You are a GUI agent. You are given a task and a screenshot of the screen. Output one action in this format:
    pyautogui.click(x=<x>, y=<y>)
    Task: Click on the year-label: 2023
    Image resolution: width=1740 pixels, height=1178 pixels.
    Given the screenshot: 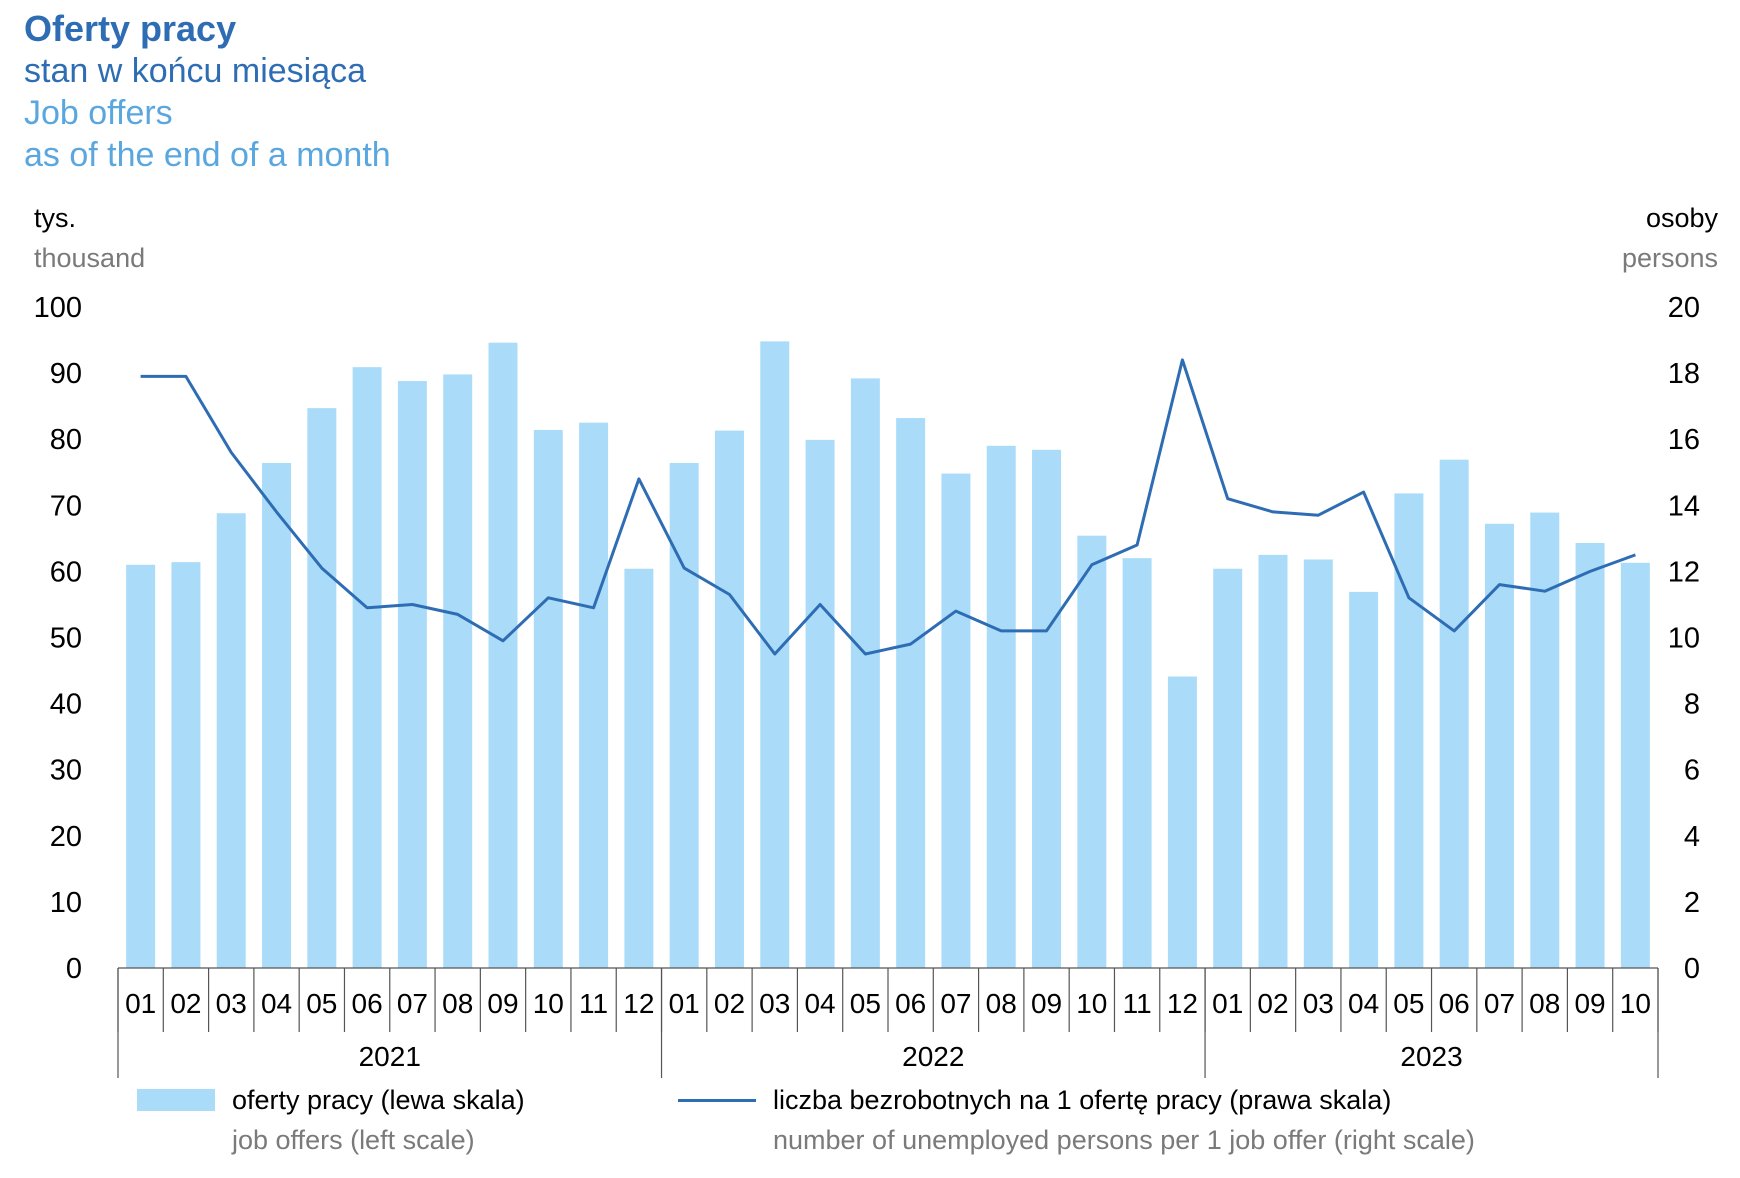 What is the action you would take?
    pyautogui.click(x=1431, y=1056)
    